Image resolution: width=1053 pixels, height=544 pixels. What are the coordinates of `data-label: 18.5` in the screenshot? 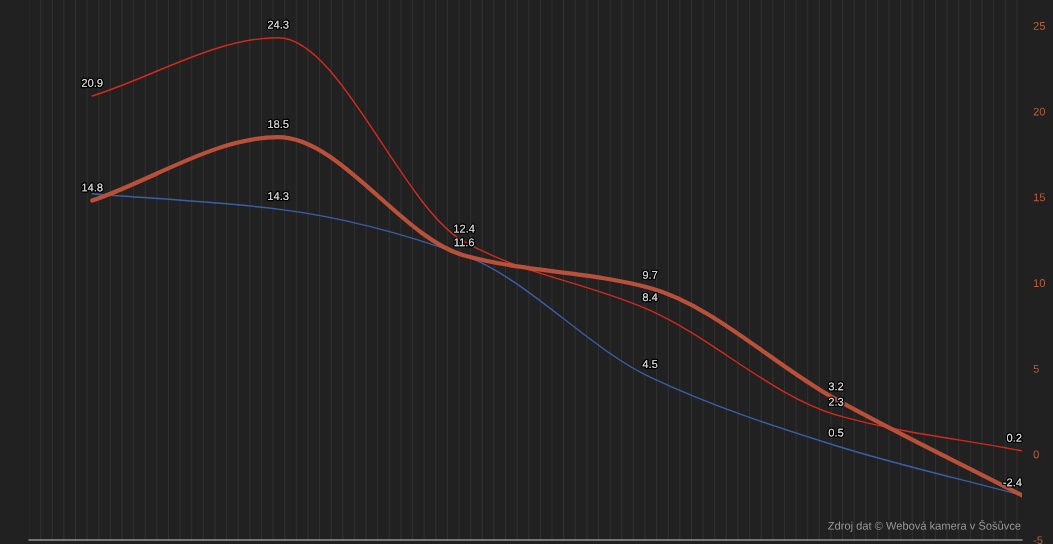 It's located at (278, 124).